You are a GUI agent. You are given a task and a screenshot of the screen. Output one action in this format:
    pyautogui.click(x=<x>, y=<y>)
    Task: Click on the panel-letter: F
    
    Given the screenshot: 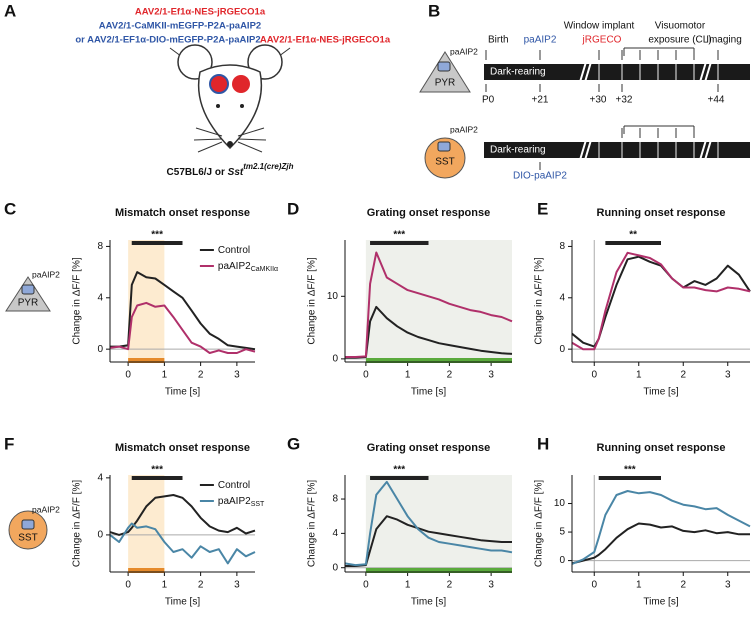 What is the action you would take?
    pyautogui.click(x=9, y=443)
    